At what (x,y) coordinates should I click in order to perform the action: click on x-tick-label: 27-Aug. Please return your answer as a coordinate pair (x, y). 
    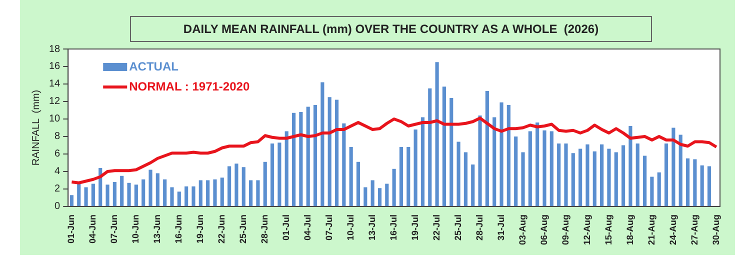
    Looking at the image, I should click on (694, 230).